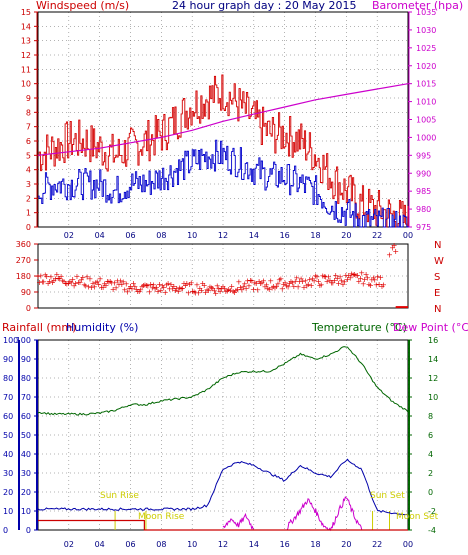 This screenshot has width=468, height=555. What do you see at coordinates (192, 235) in the screenshot?
I see `top-x-tick-label: 10` at bounding box center [192, 235].